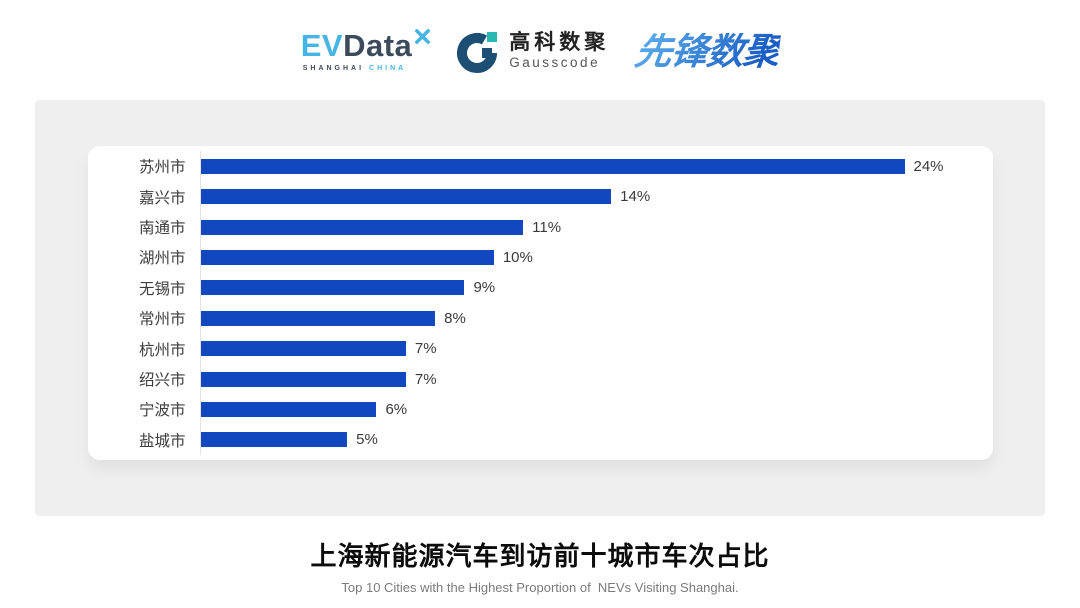  Describe the element at coordinates (162, 411) in the screenshot. I see `category-label: 宁波市` at that location.